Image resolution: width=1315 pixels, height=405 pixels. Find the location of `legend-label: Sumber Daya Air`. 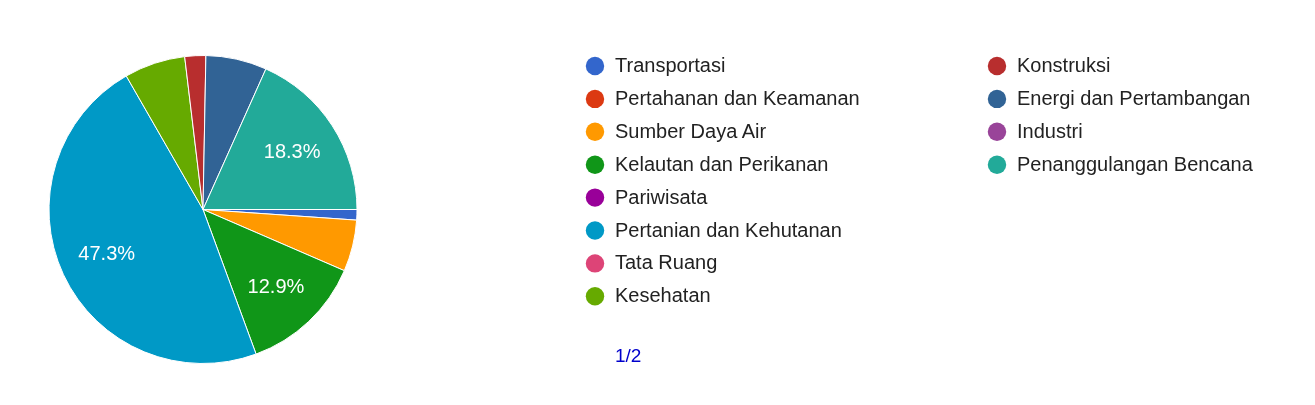

legend-label: Sumber Daya Air is located at coordinates (691, 130).